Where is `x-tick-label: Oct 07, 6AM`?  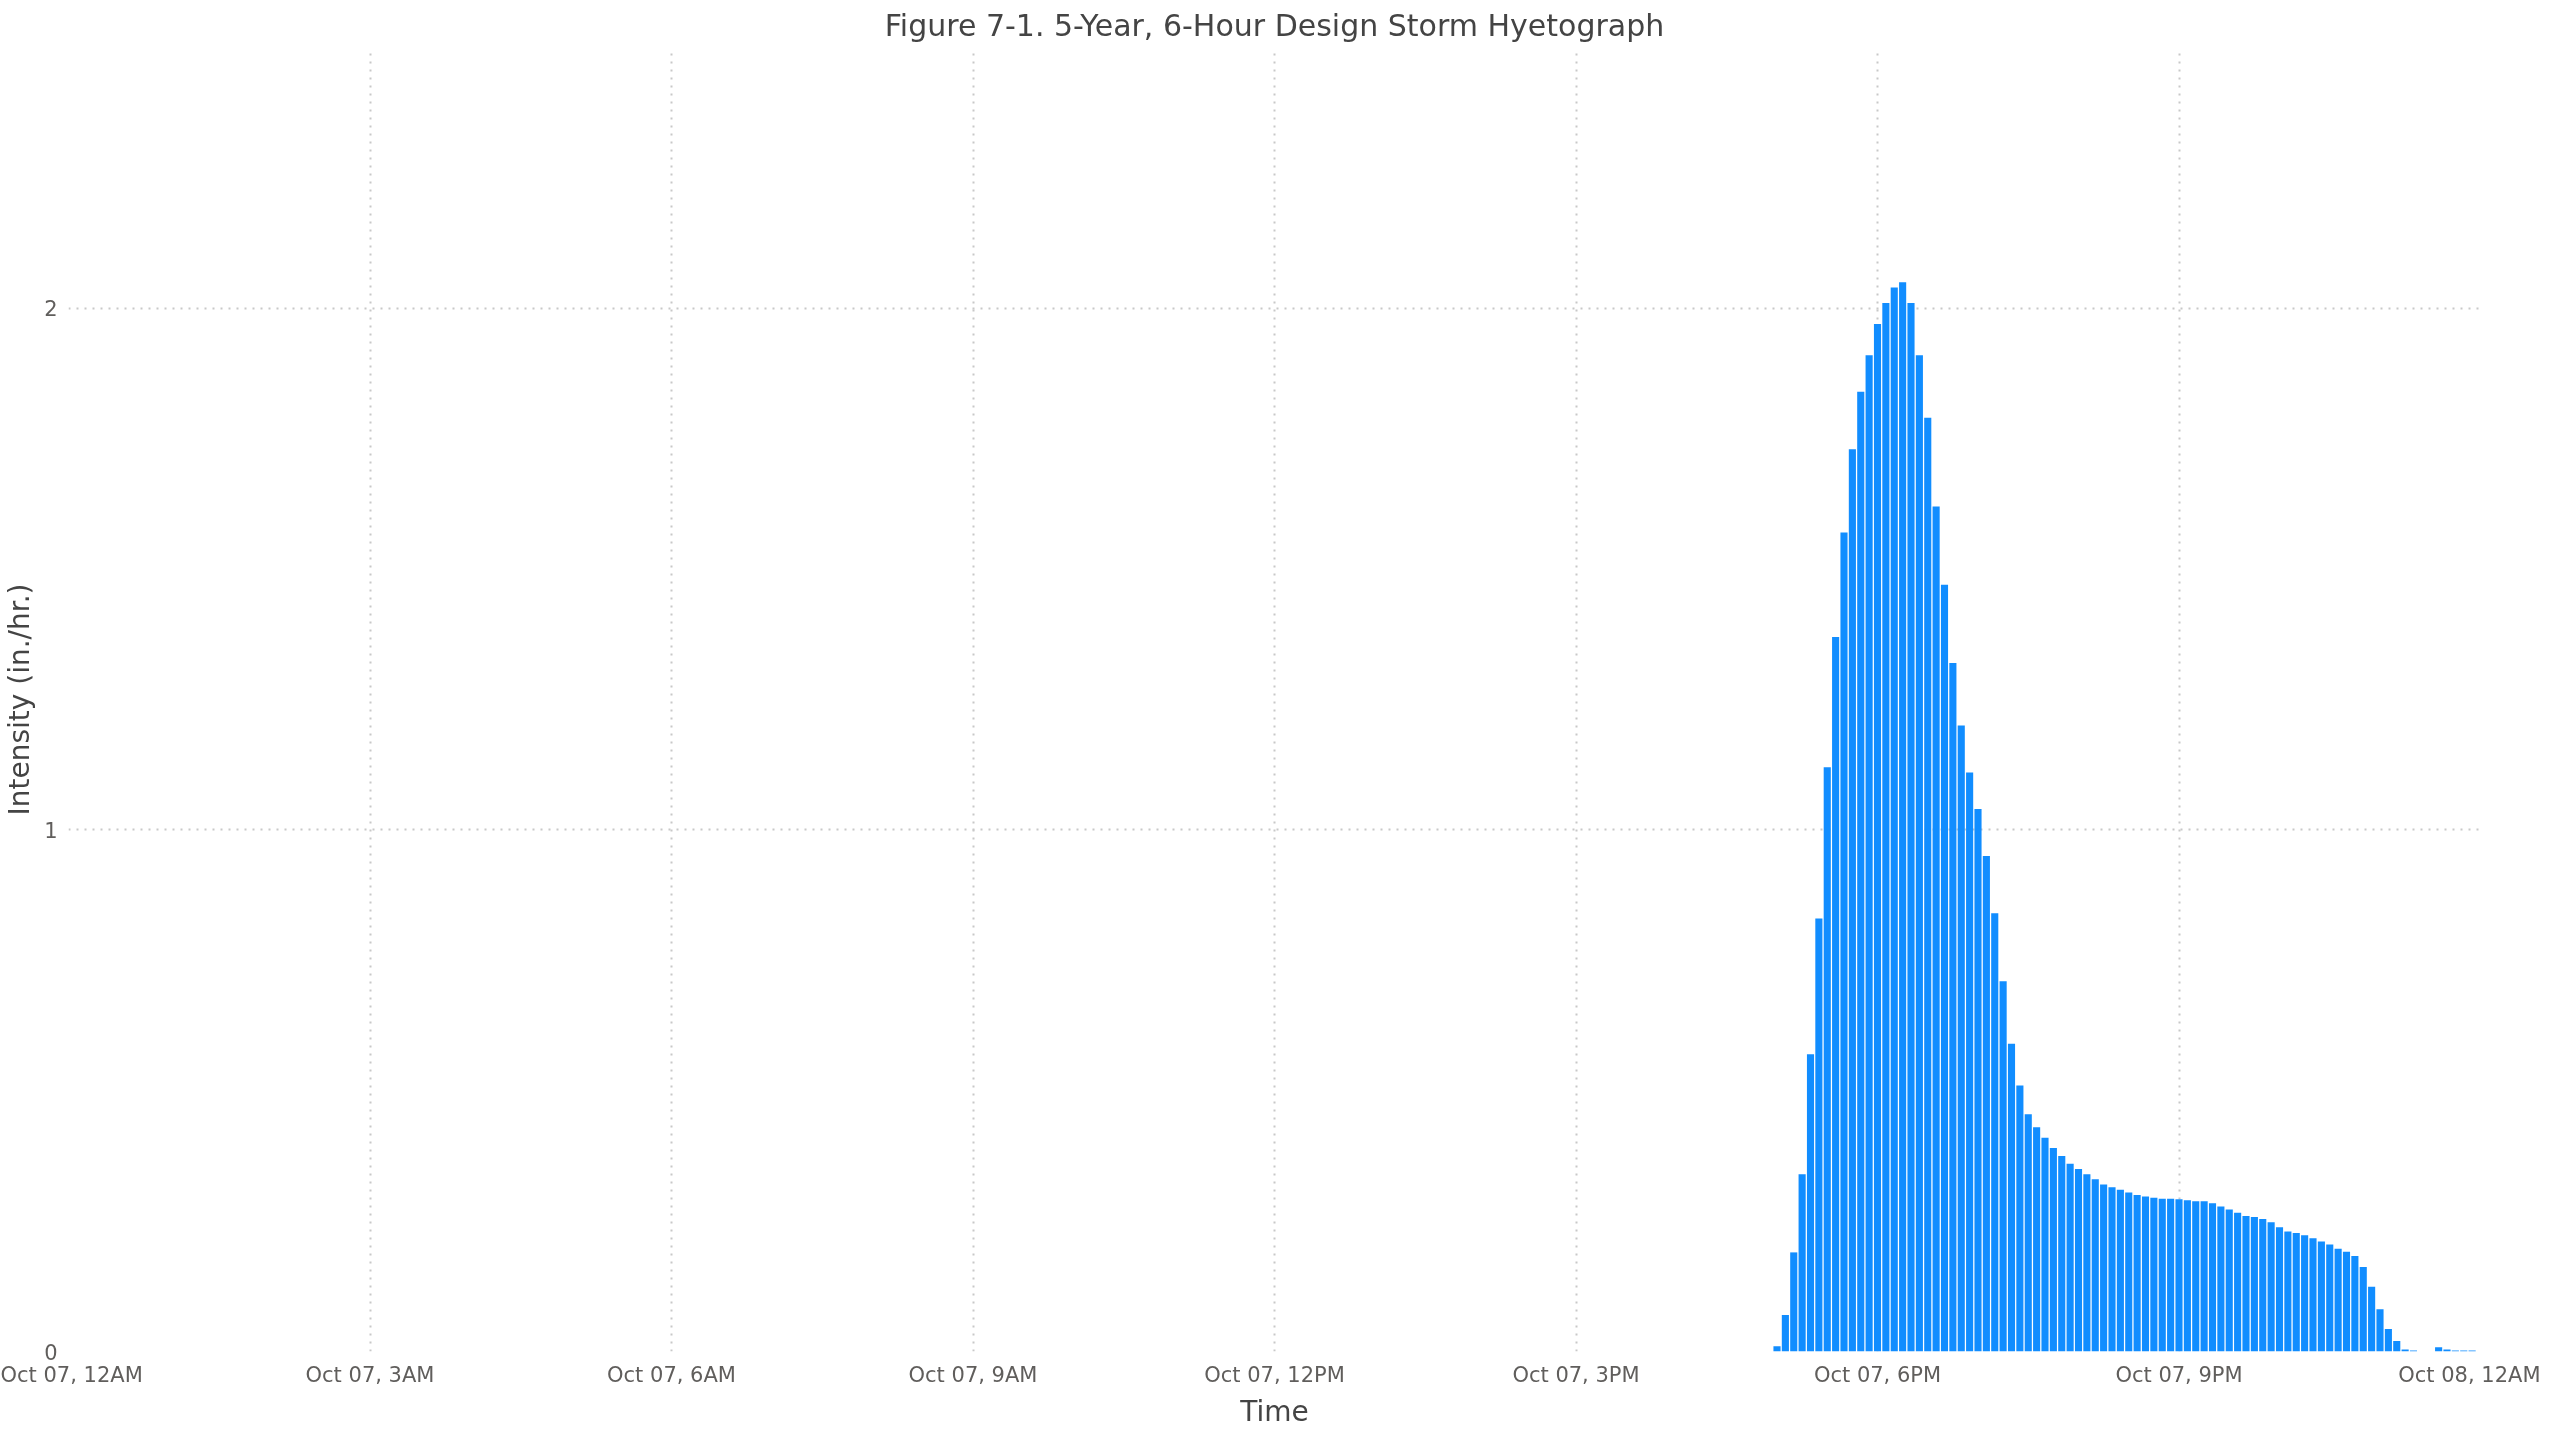 x-tick-label: Oct 07, 6AM is located at coordinates (671, 1374).